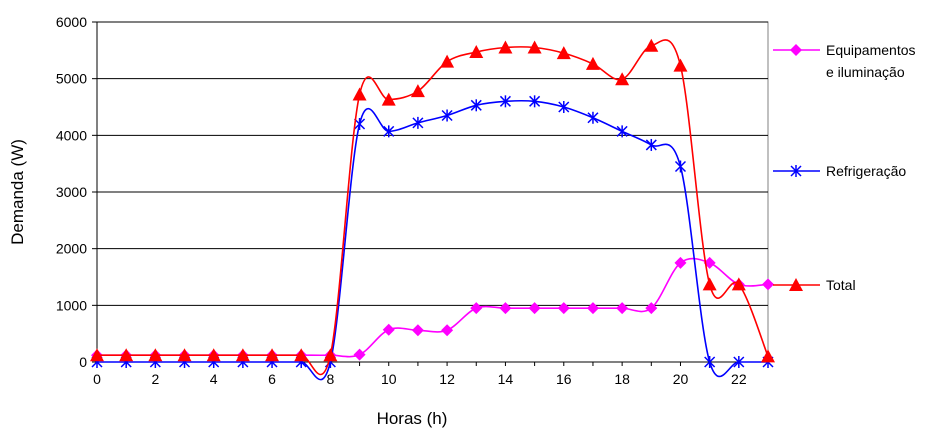 This screenshot has width=946, height=432. What do you see at coordinates (71, 22) in the screenshot?
I see `y-tick-label: 6000` at bounding box center [71, 22].